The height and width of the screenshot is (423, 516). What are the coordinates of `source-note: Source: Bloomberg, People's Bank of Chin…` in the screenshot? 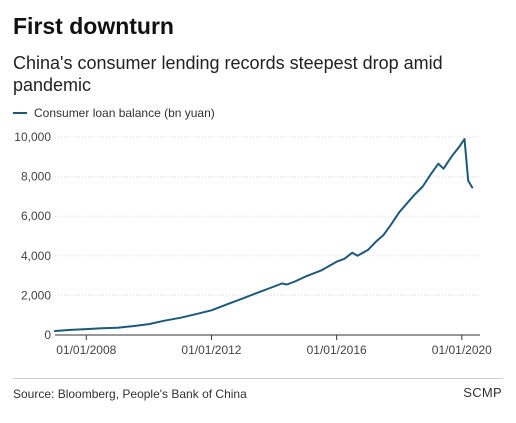 It's located at (130, 394).